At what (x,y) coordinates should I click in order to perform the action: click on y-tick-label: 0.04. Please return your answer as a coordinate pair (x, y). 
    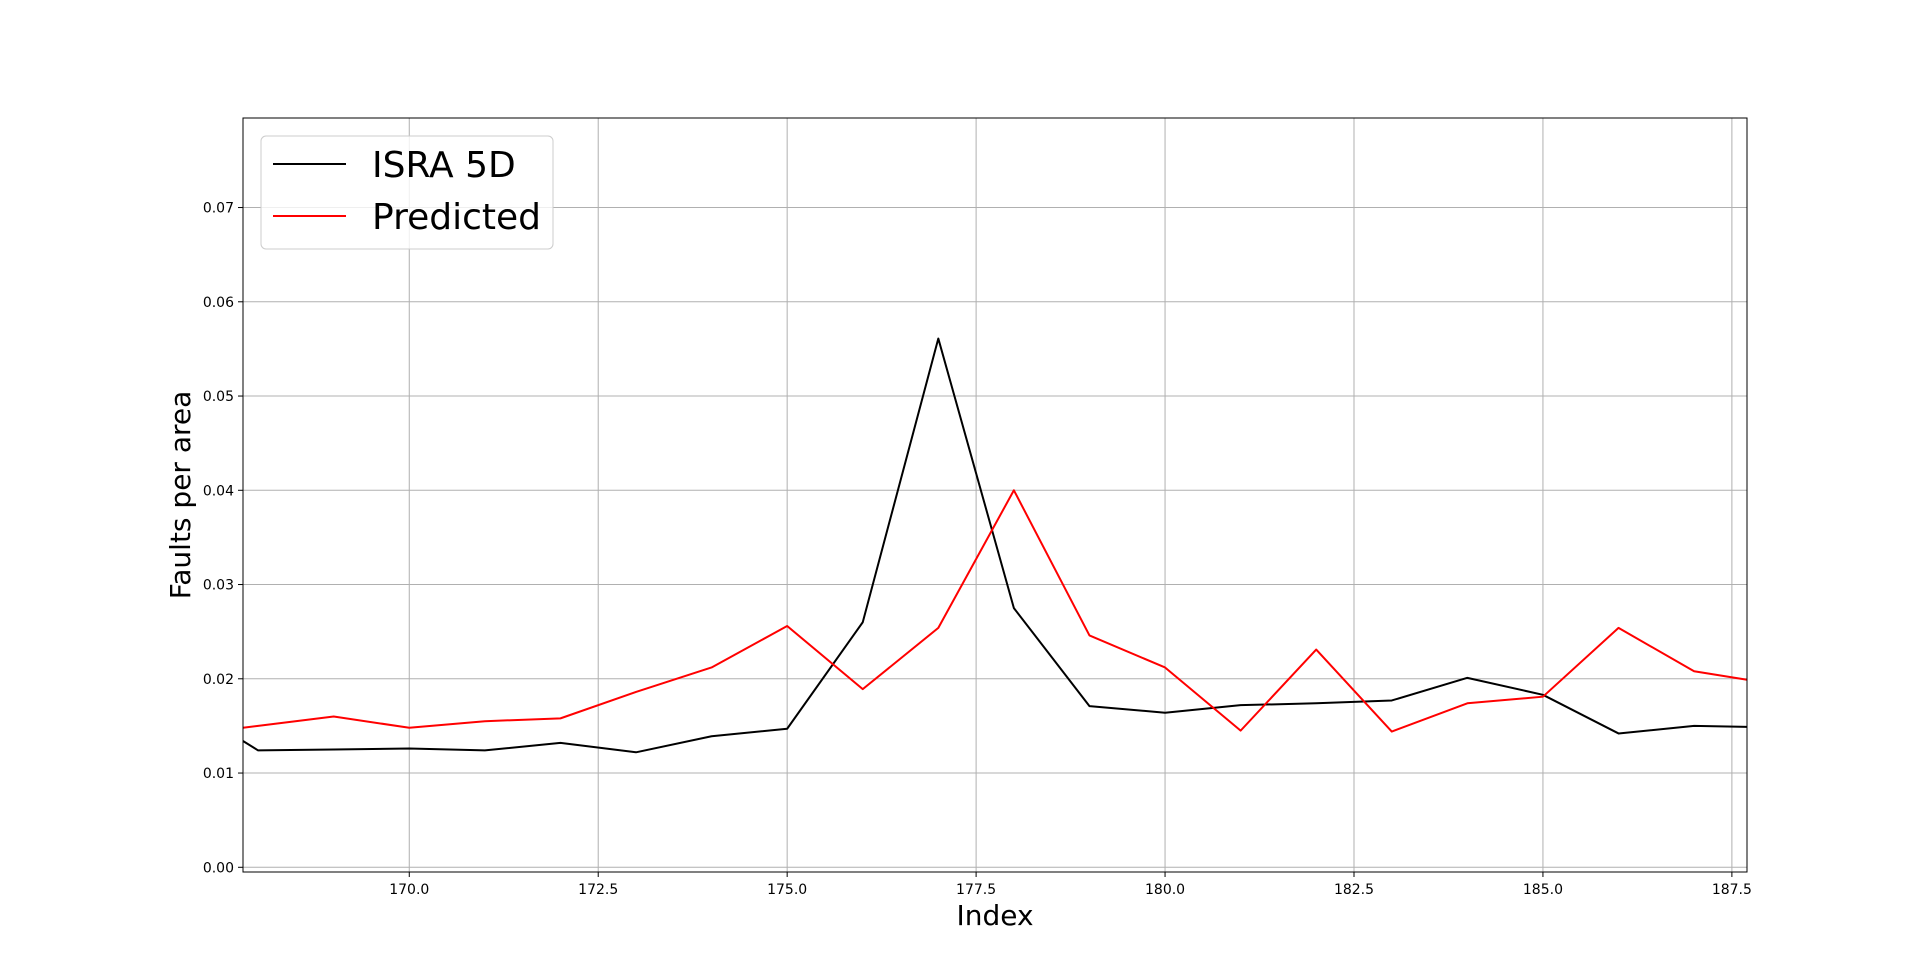
    Looking at the image, I should click on (218, 491).